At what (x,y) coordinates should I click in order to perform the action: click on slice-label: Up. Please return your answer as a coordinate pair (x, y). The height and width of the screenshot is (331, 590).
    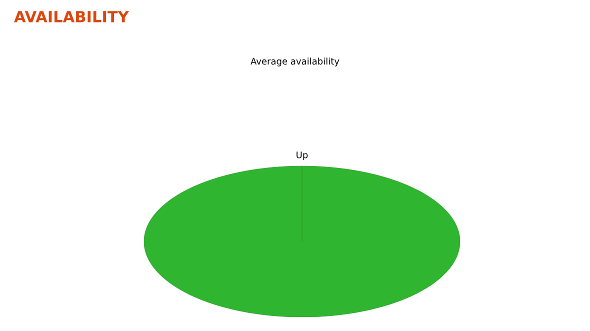
    Looking at the image, I should click on (302, 156).